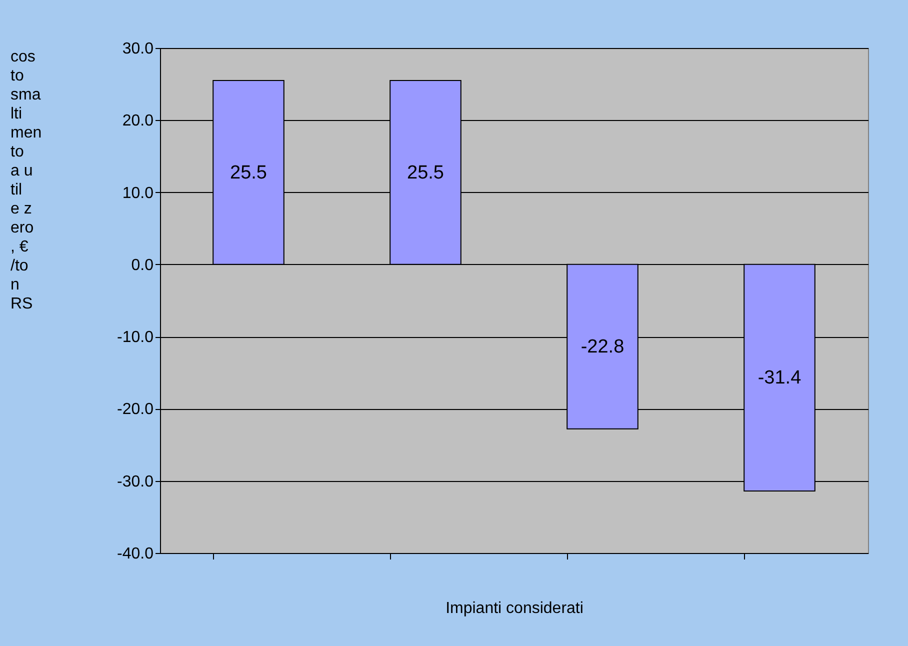  What do you see at coordinates (138, 49) in the screenshot?
I see `y-tick-label: 30.0` at bounding box center [138, 49].